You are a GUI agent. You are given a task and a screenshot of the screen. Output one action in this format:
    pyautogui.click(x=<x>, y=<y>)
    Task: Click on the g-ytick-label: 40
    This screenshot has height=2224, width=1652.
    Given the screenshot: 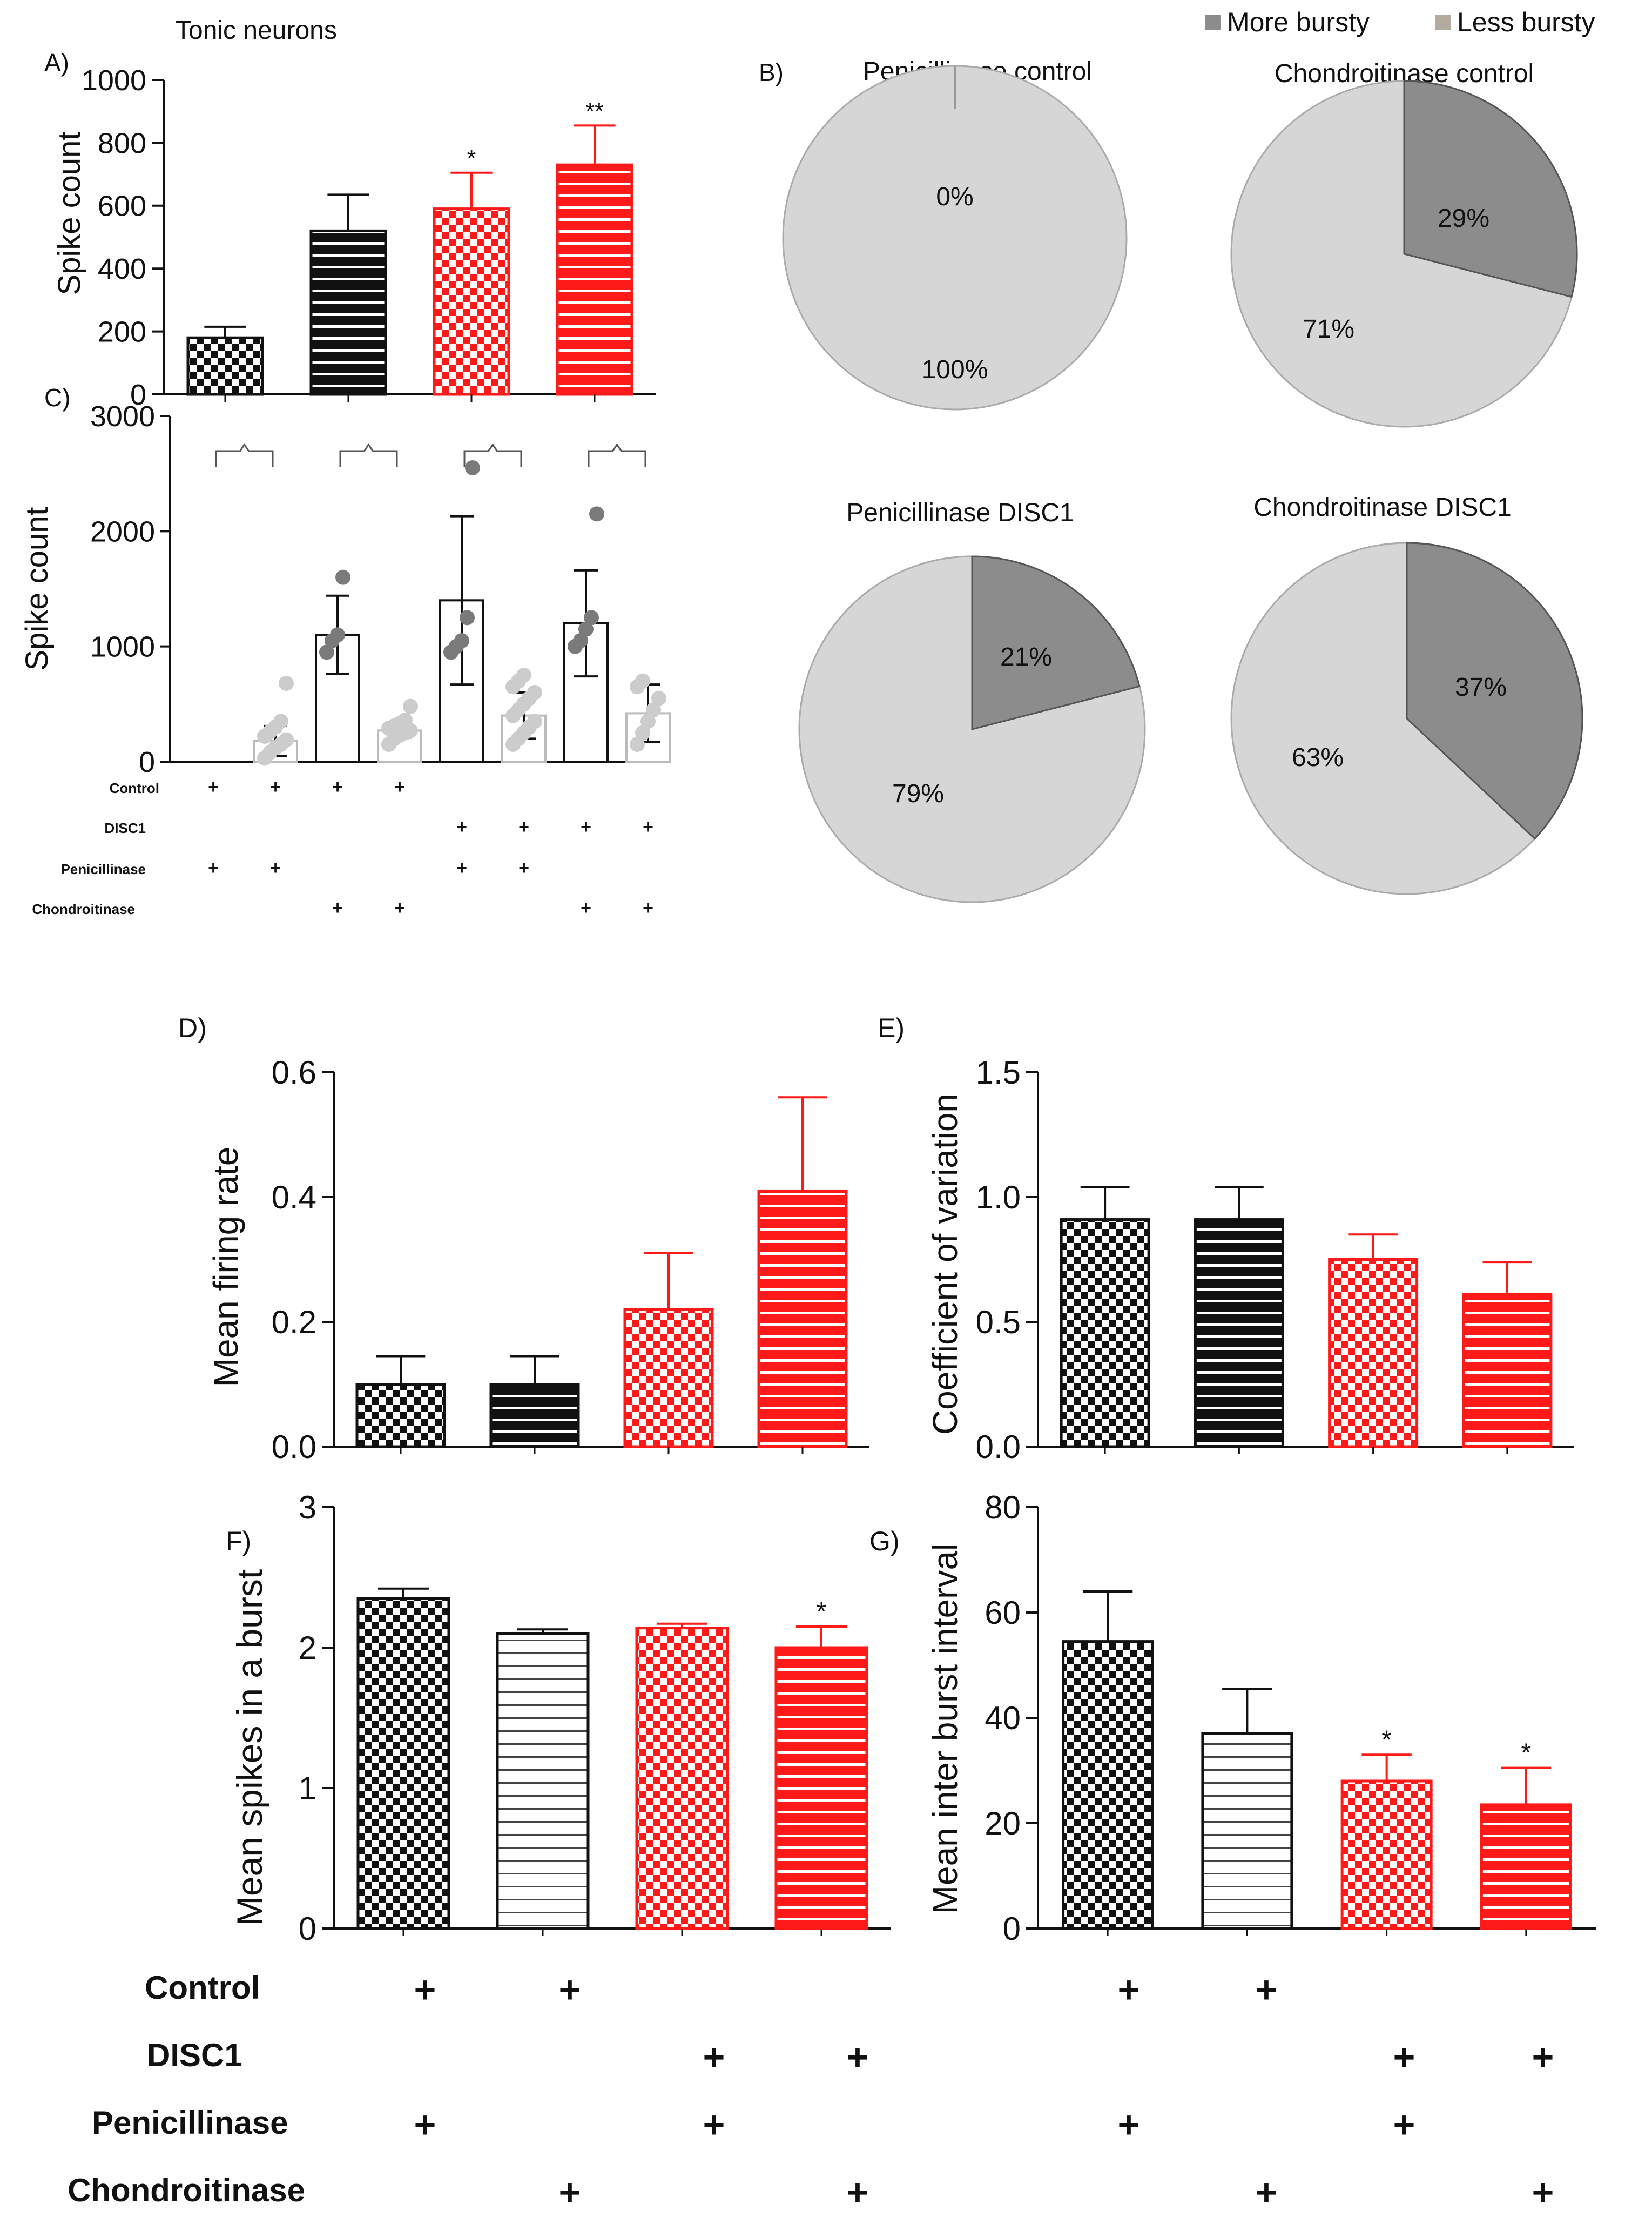 What is the action you would take?
    pyautogui.click(x=1003, y=1718)
    